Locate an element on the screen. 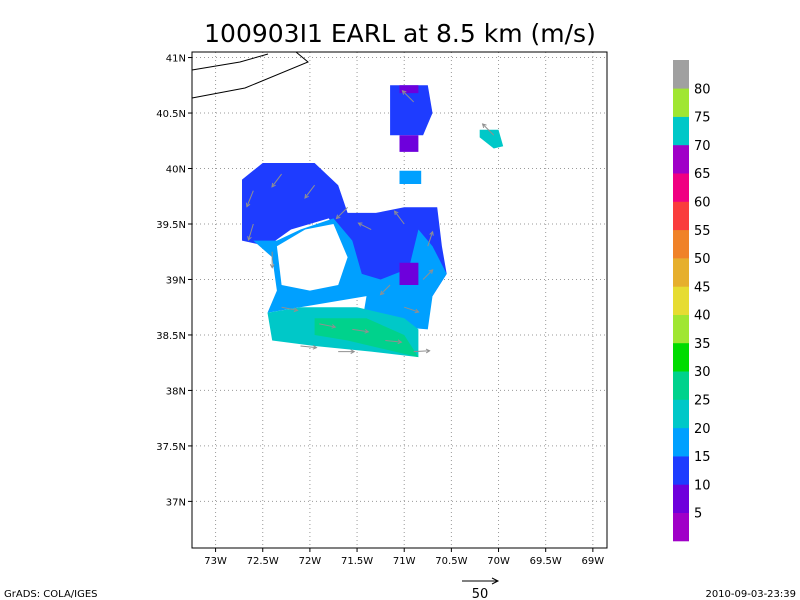 This screenshot has width=800, height=600. colorbar: 5 10 15 20 25 30 35 40 45 50 55 60 65 70 75 80 is located at coordinates (692, 301).